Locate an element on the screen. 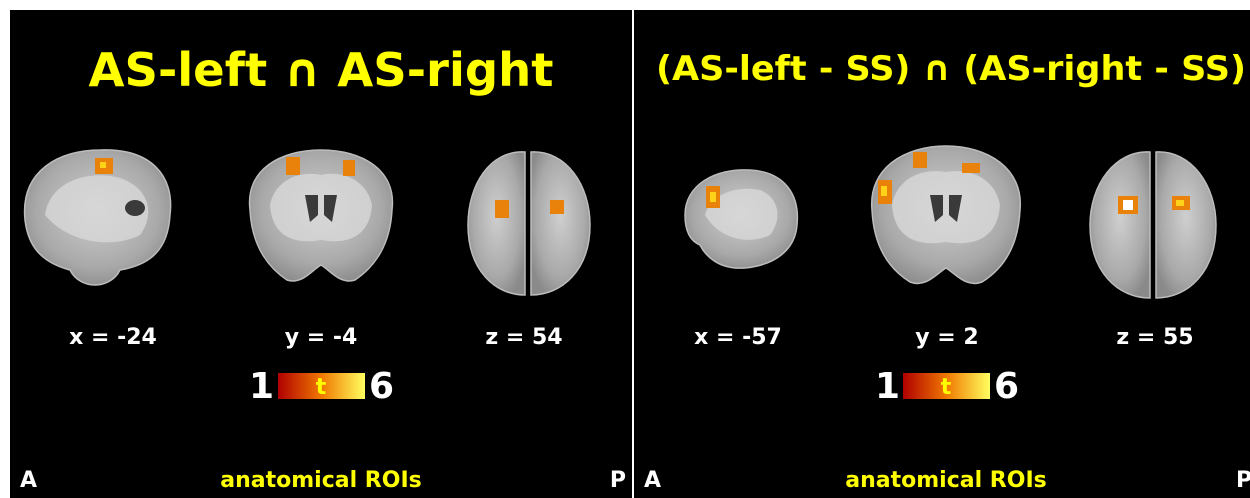 The height and width of the screenshot is (498, 1250). panel-title: AS-left ∩ AS-right is located at coordinates (321, 70).